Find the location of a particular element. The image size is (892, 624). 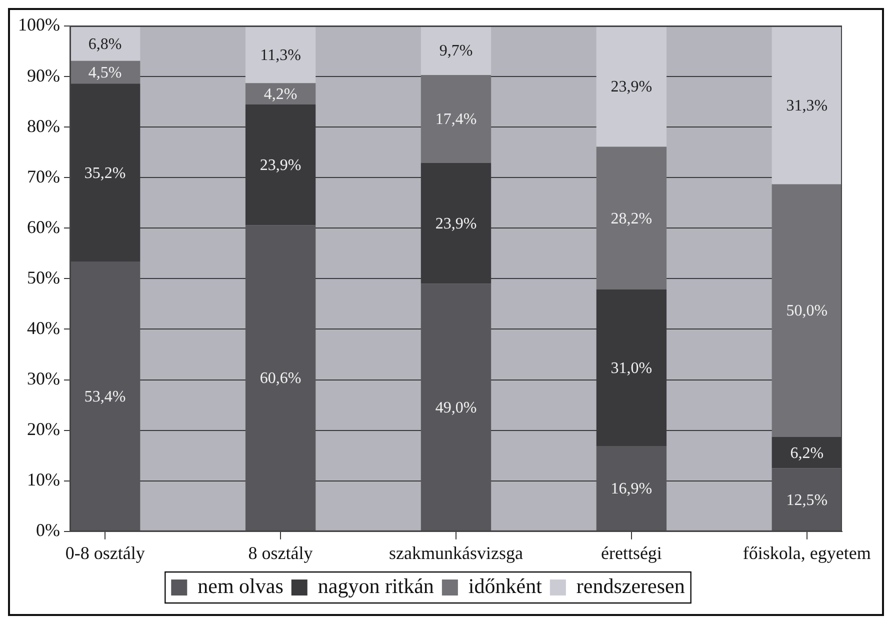

data-label: 53,4% is located at coordinates (105, 397).